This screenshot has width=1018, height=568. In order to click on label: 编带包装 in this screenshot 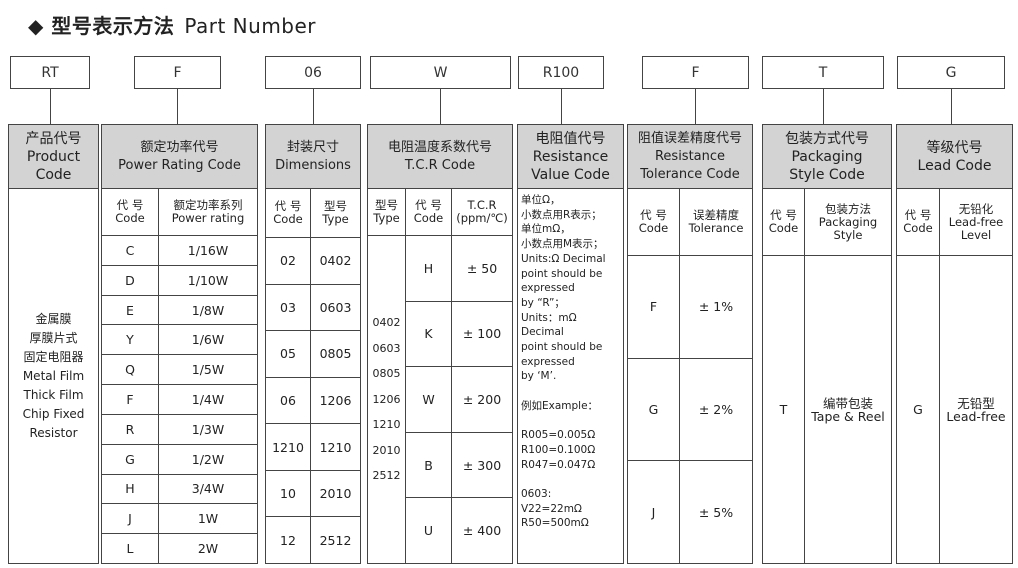, I will do `click(847, 403)`.